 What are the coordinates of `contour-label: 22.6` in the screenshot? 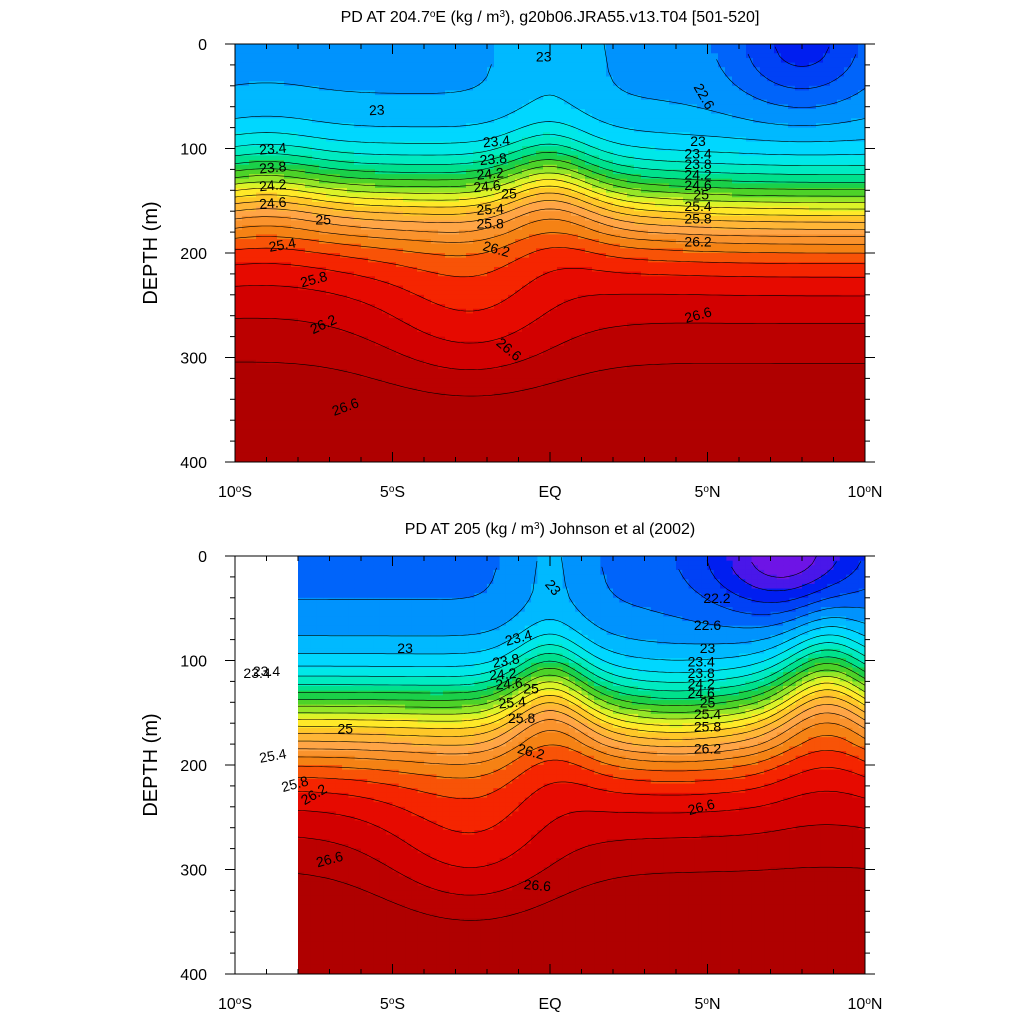 It's located at (707, 625).